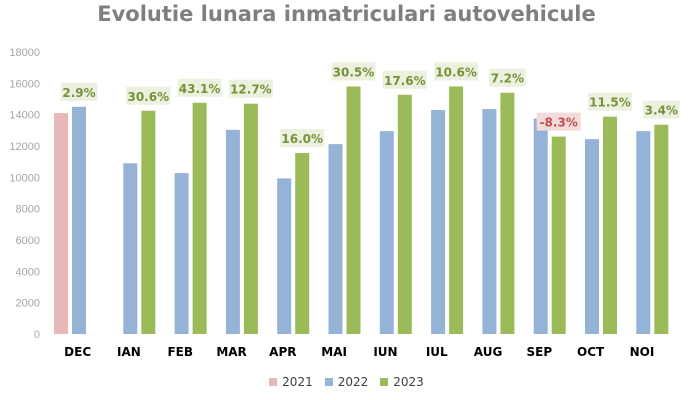 This screenshot has width=693, height=400. I want to click on bar-2023-NOI, so click(661, 229).